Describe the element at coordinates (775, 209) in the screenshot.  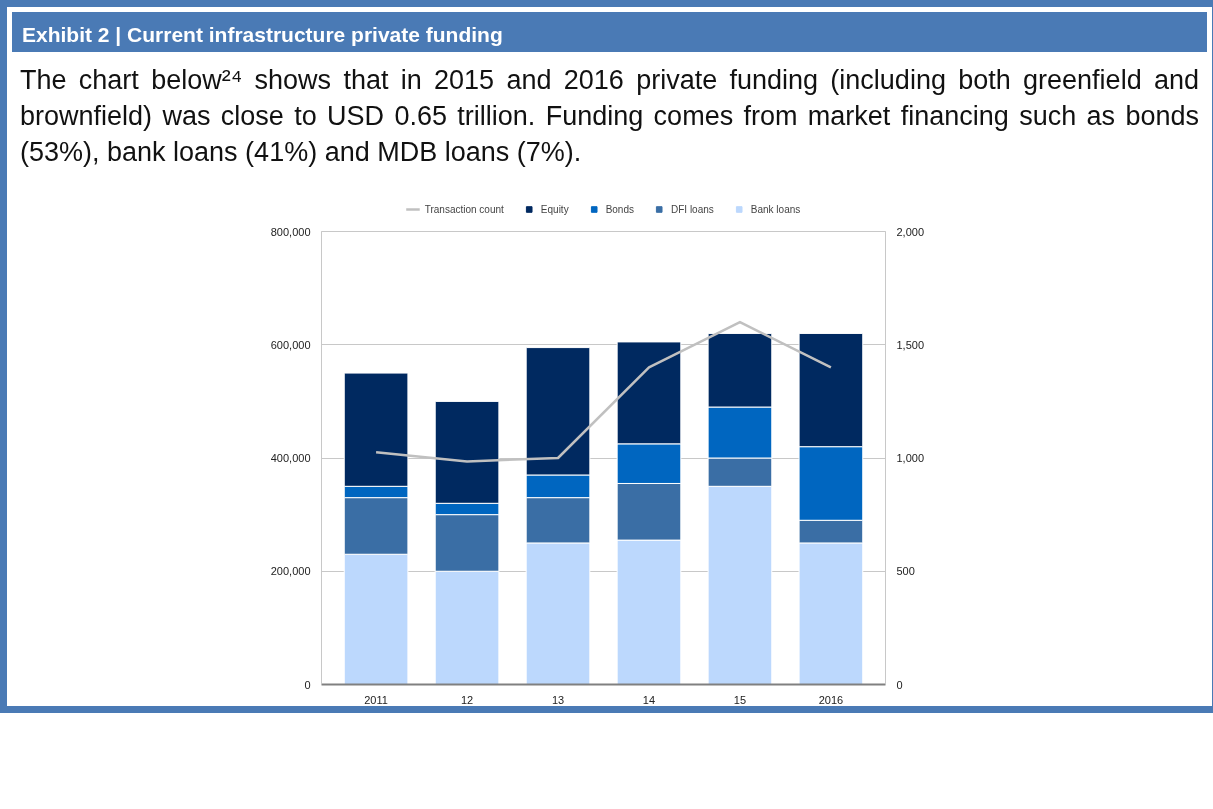
I see `legend-label: Bank loans` at that location.